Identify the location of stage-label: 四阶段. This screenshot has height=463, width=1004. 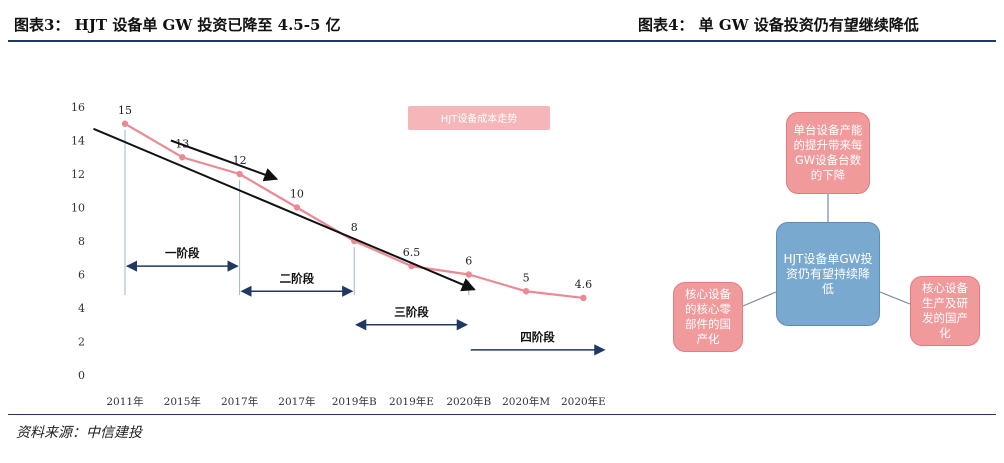
(537, 337).